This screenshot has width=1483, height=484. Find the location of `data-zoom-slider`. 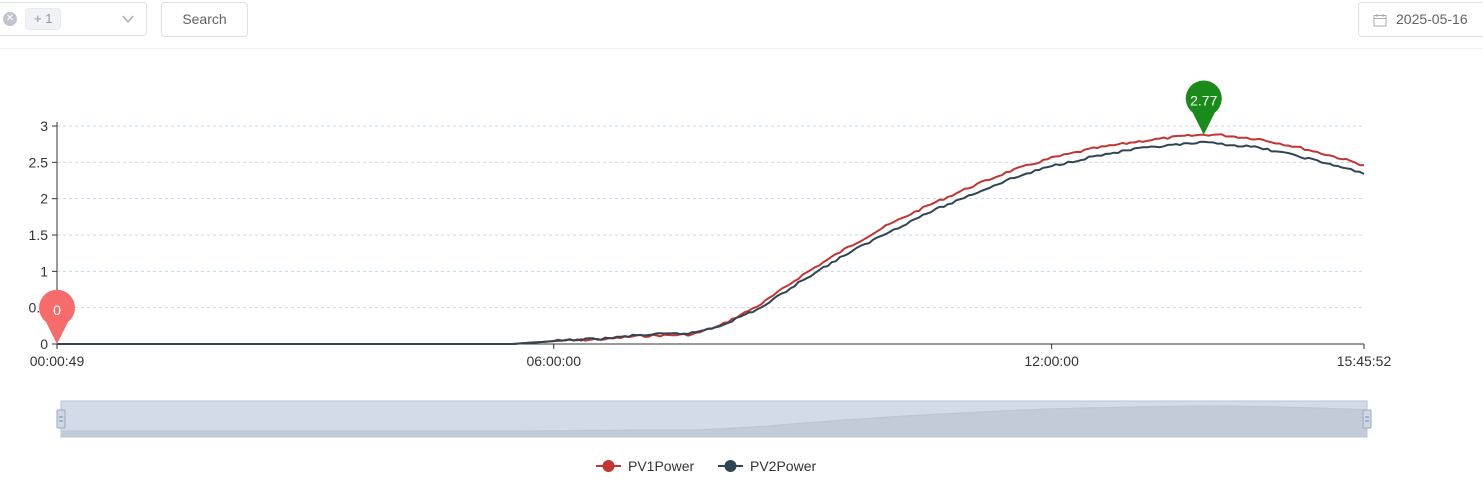

data-zoom-slider is located at coordinates (714, 419).